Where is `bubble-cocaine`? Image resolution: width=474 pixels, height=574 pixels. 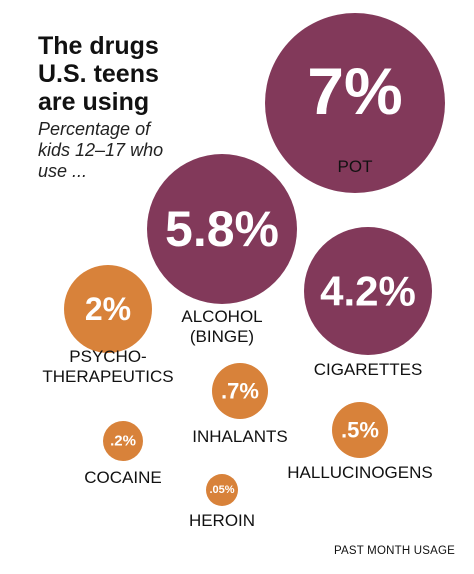 bubble-cocaine is located at coordinates (123, 441).